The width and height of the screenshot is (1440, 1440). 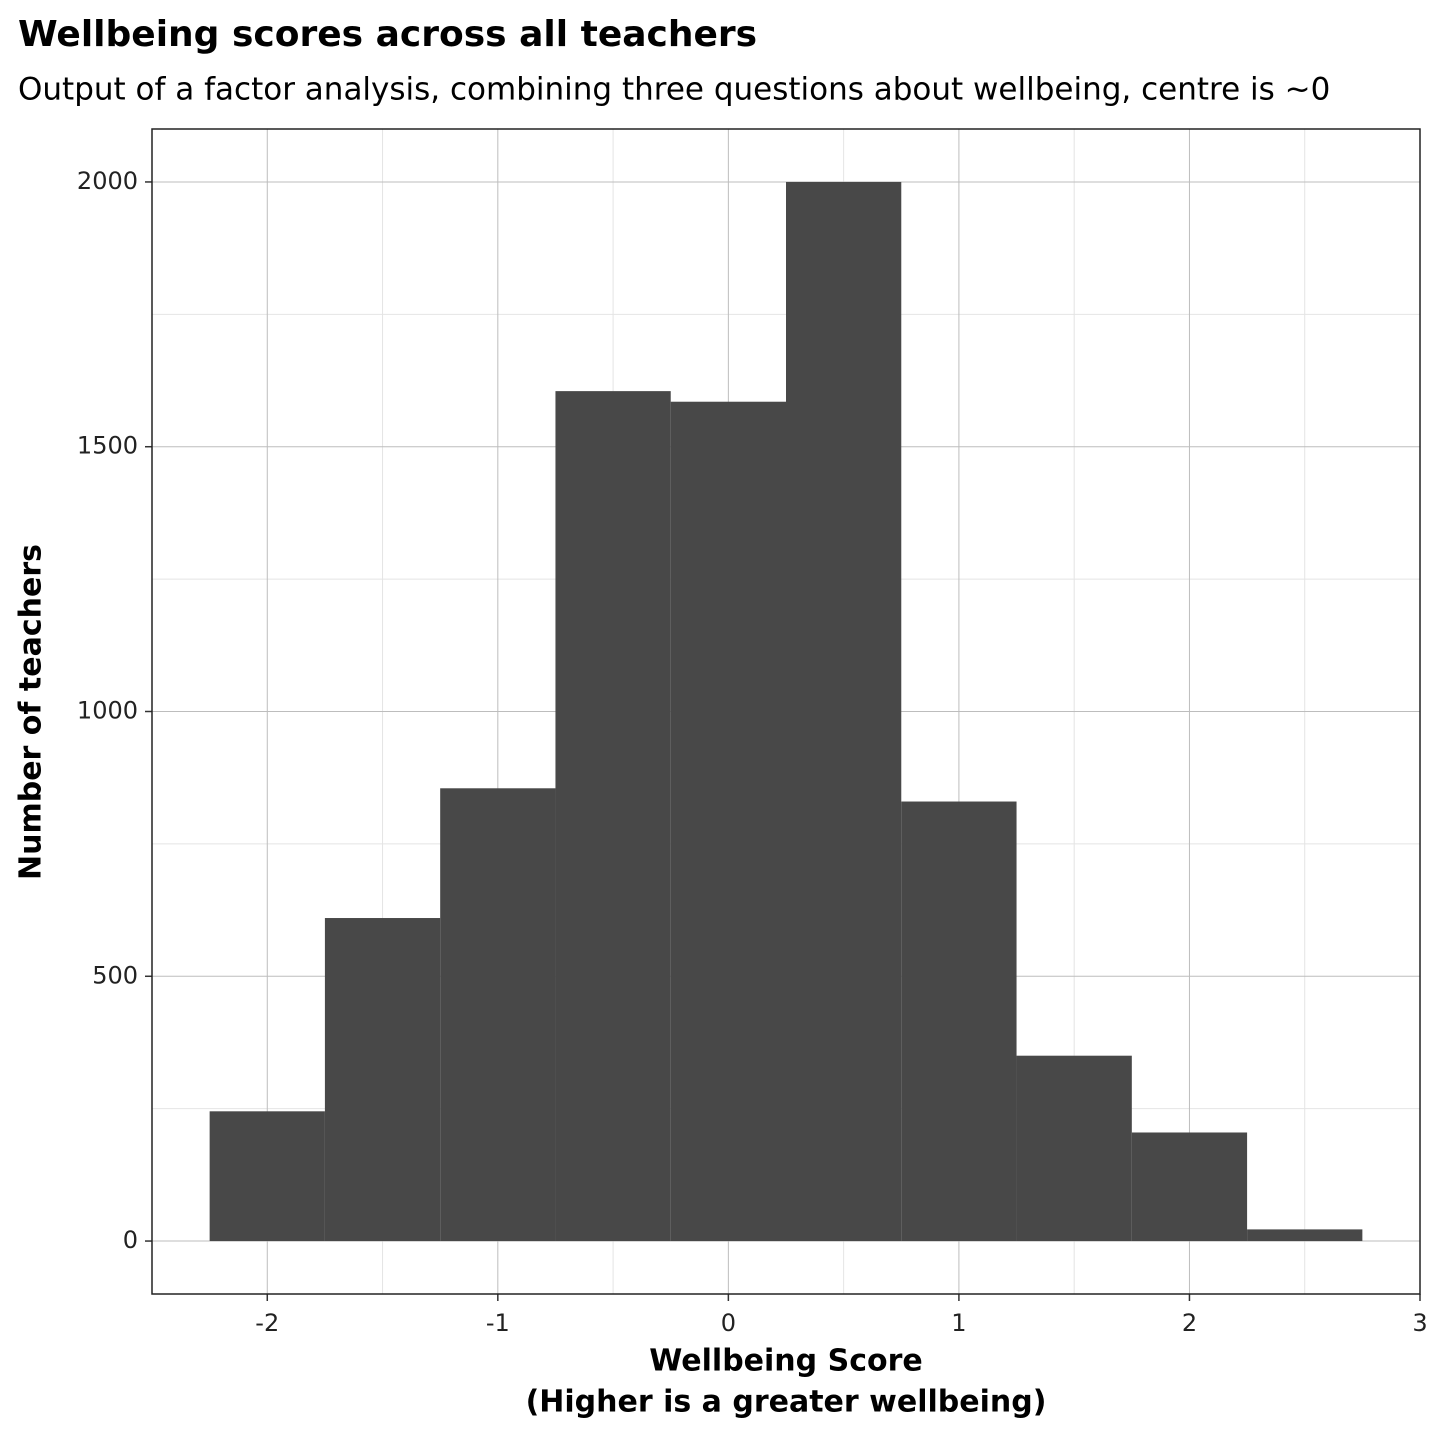 I want to click on x-axis-label: (Higher is a greater wellbeing), so click(x=786, y=1402).